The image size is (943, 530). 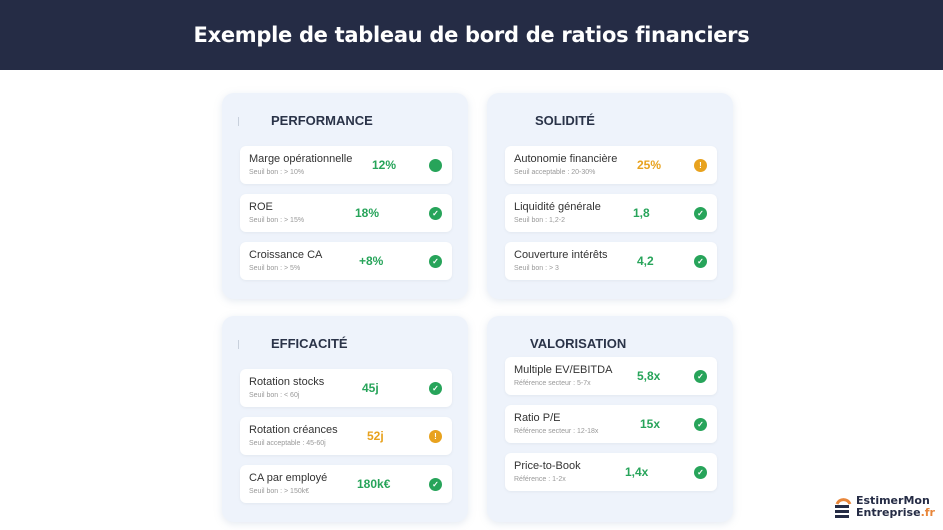 What do you see at coordinates (843, 508) in the screenshot?
I see `logo-icon` at bounding box center [843, 508].